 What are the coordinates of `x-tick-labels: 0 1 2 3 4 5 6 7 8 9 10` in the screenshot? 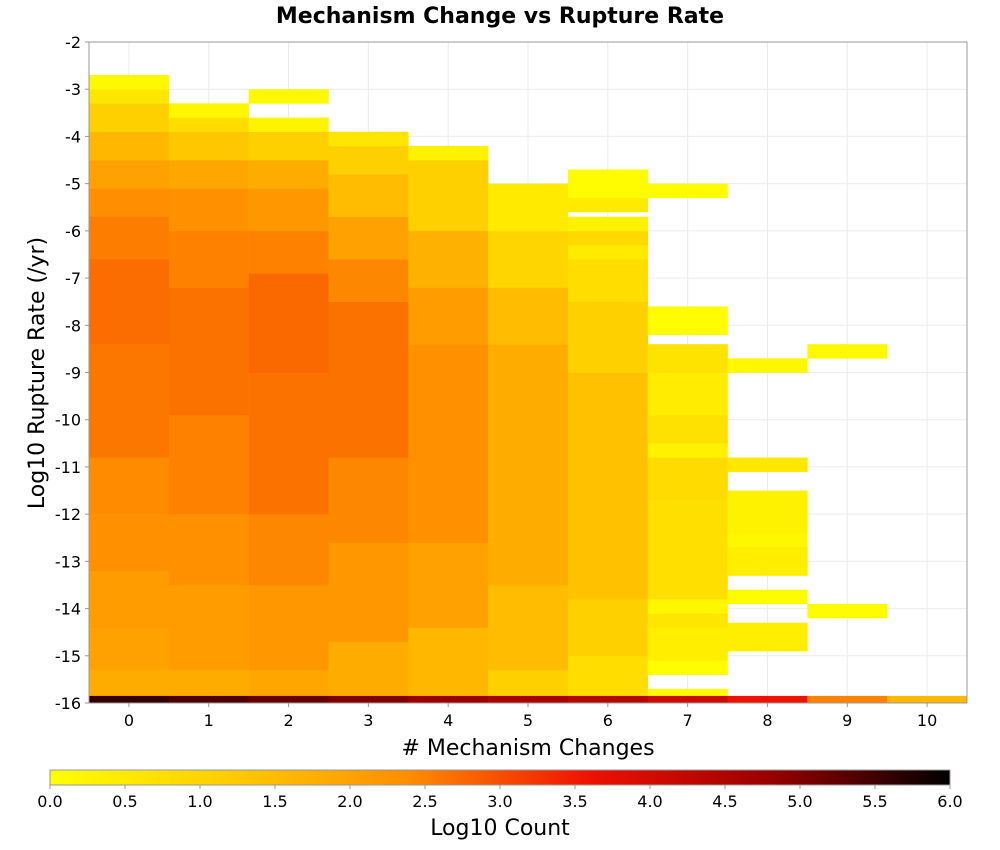 It's located at (530, 716).